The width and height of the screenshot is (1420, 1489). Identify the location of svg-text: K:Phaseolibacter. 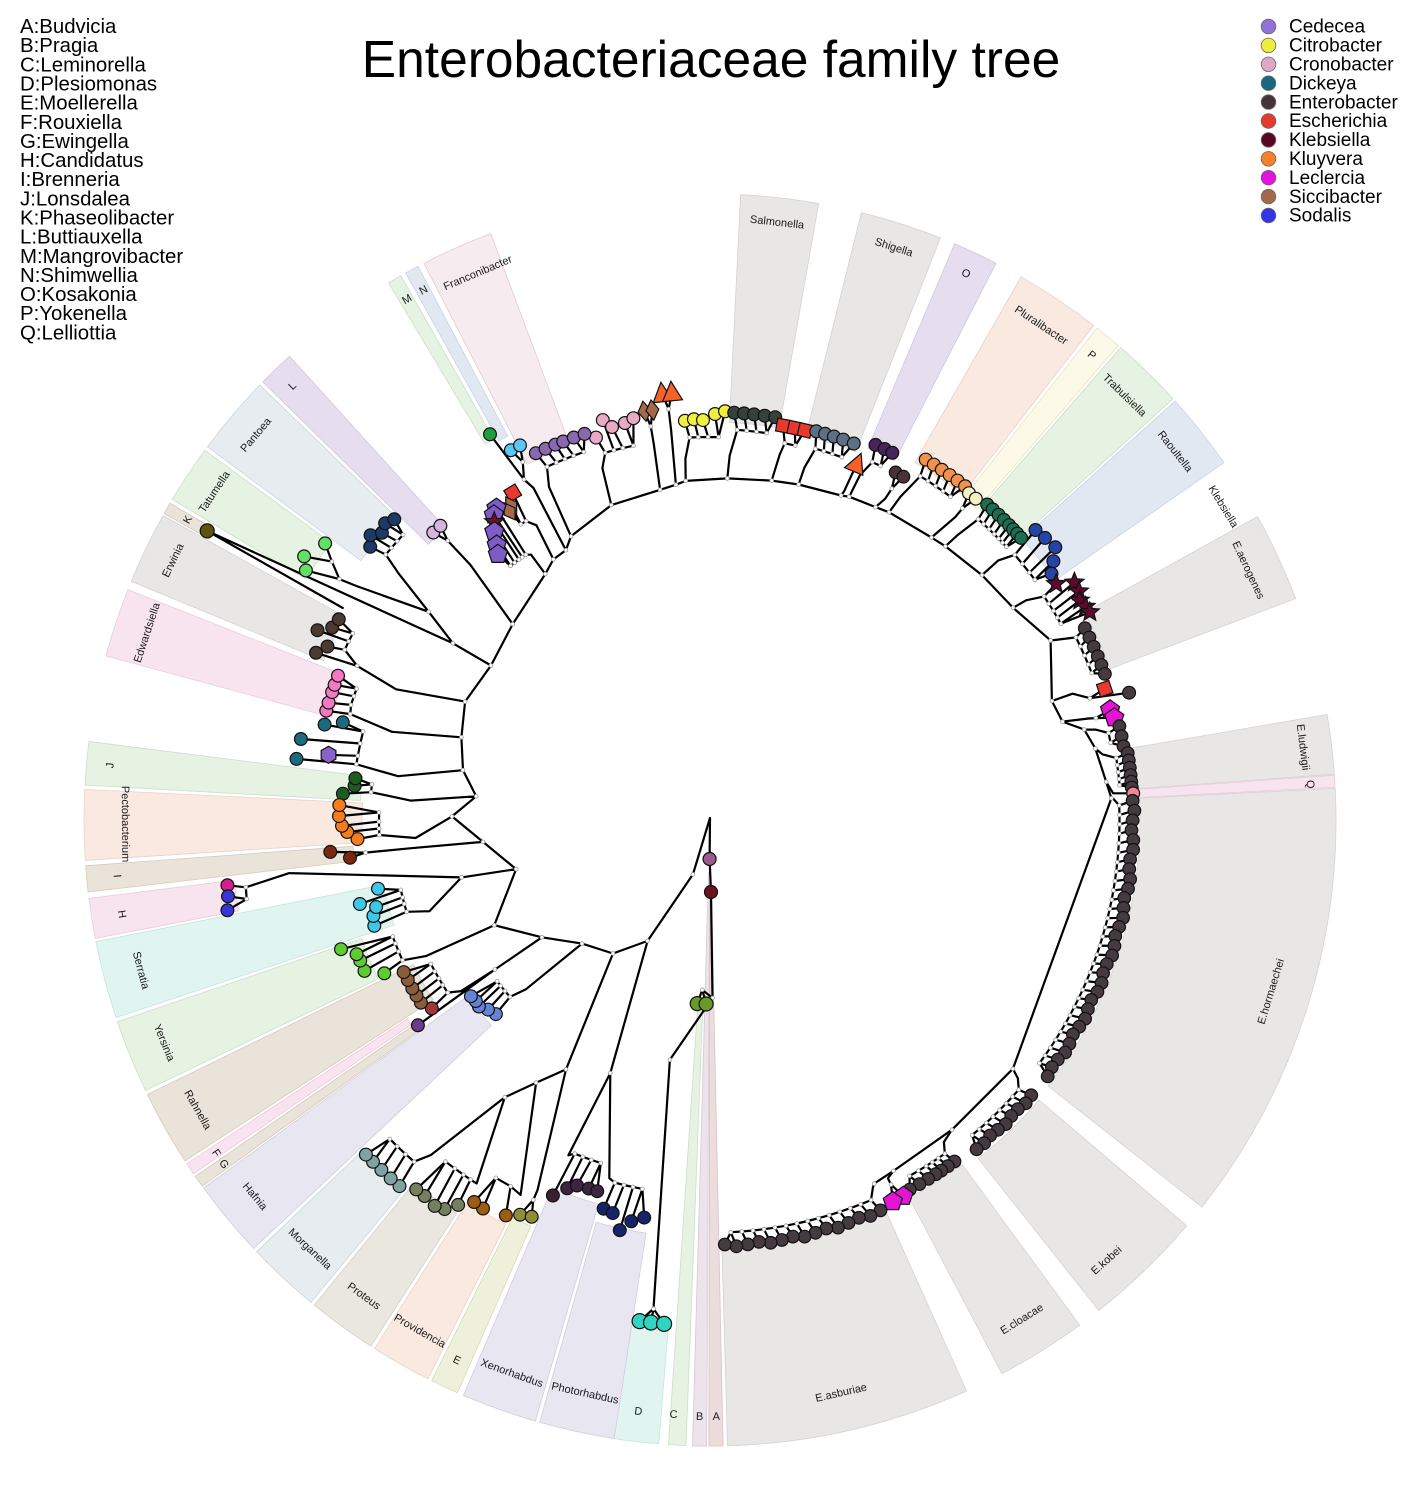
(97, 219).